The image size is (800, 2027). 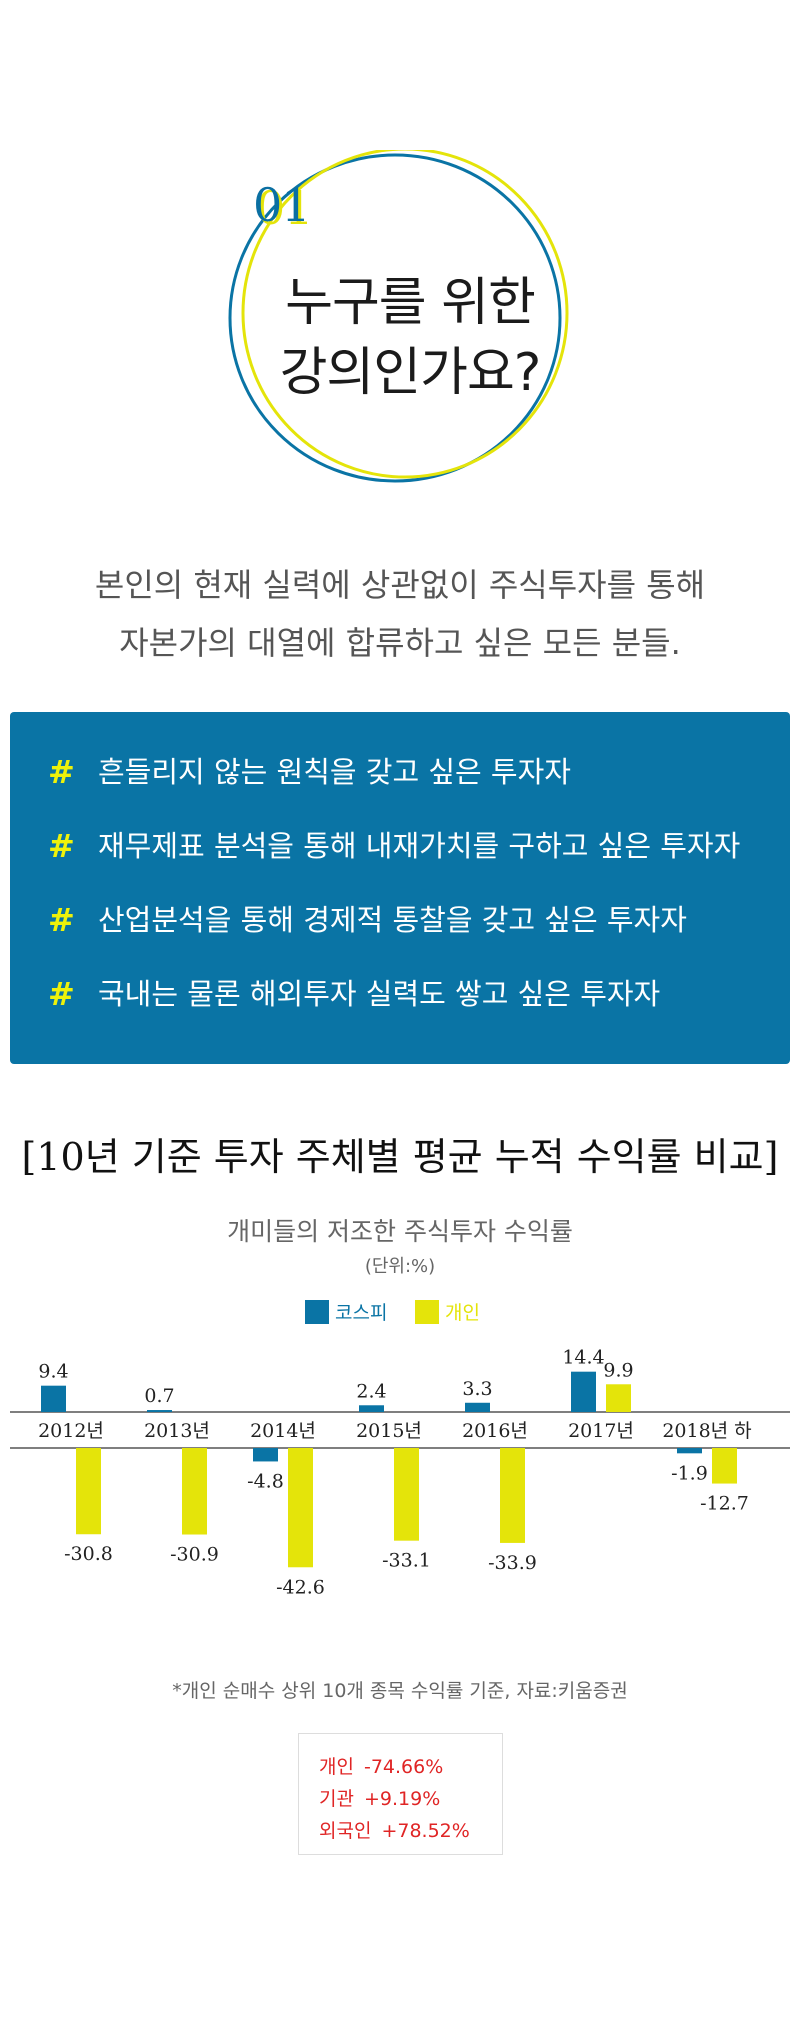 What do you see at coordinates (419, 846) in the screenshot?
I see `bullet-text: 재무제표 분석을 통해 내재가치를 구하고 싶은 투자자` at bounding box center [419, 846].